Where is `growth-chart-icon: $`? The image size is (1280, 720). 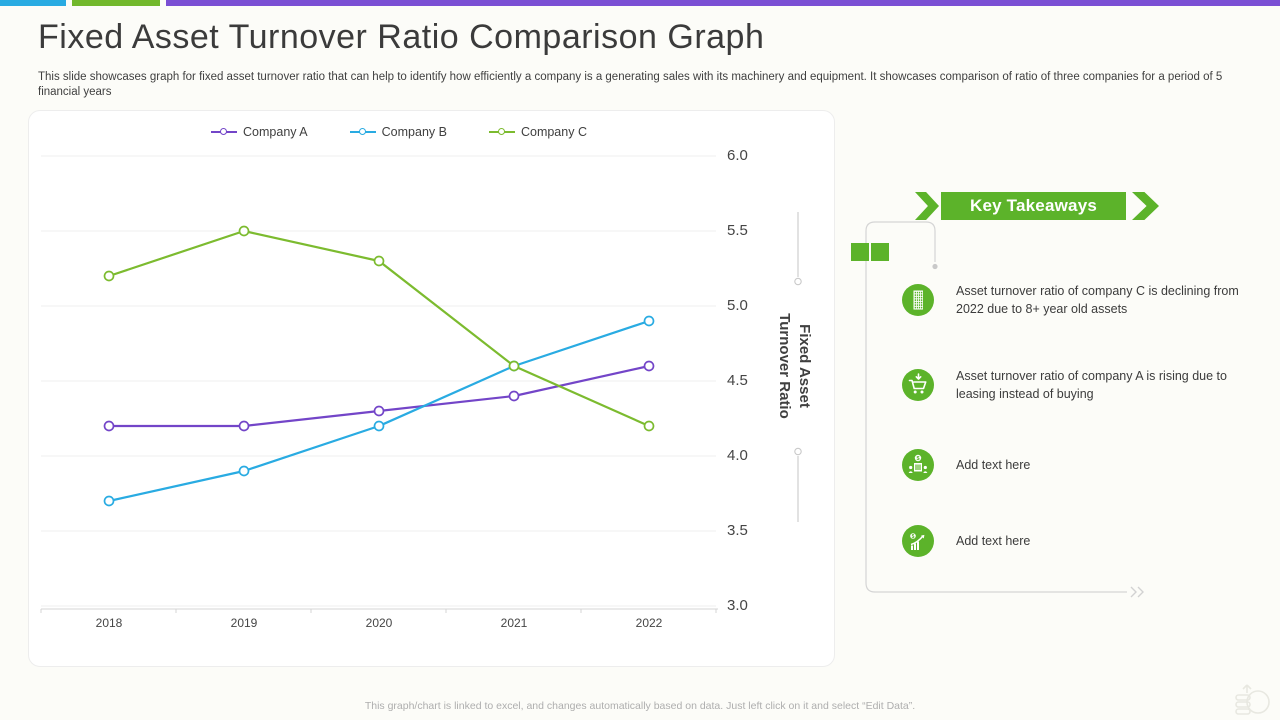
growth-chart-icon: $ is located at coordinates (918, 541).